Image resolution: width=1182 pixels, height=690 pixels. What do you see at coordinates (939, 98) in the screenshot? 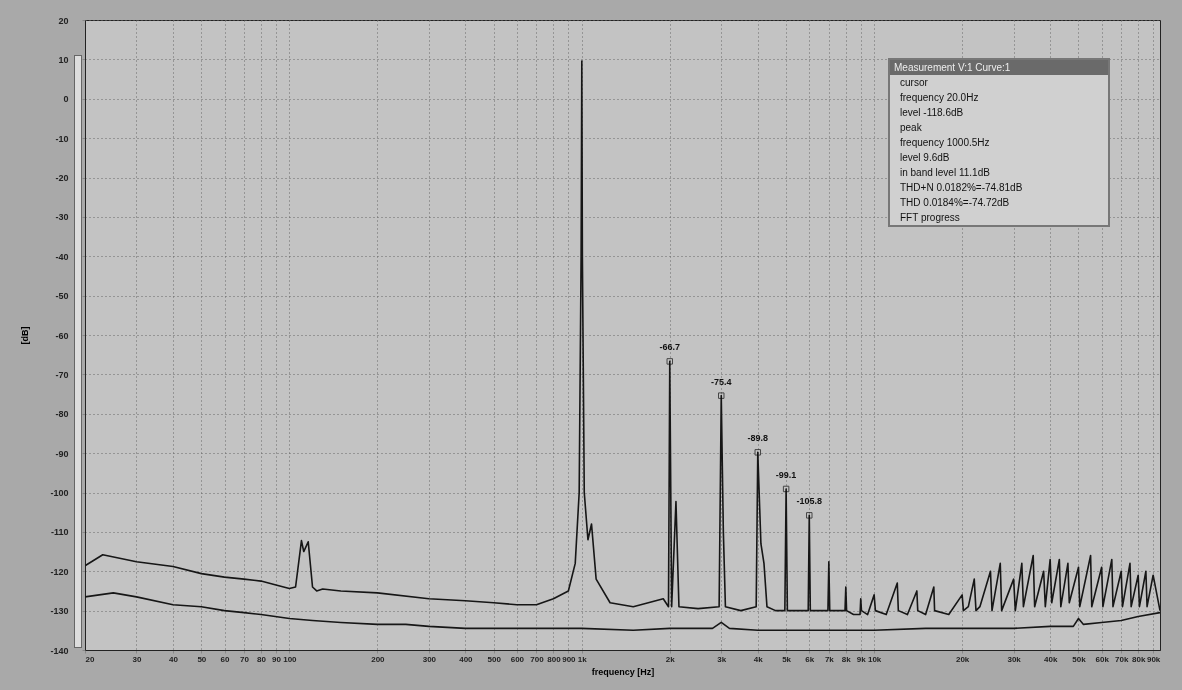
I see `annotation: frequency 20.0Hz` at bounding box center [939, 98].